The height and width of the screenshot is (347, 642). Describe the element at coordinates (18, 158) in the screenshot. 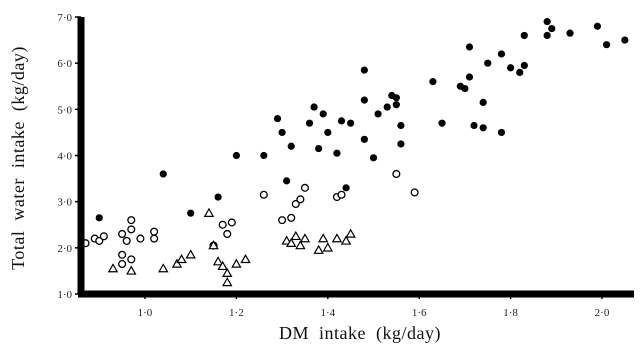

I see `y-axis-title: Total water intake (kg/day)` at that location.